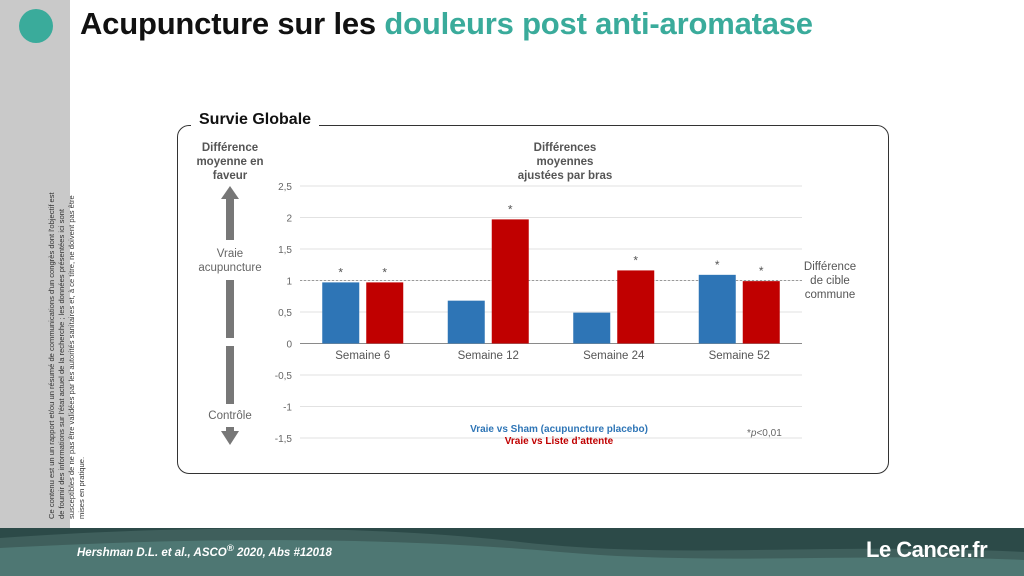  What do you see at coordinates (36, 26) in the screenshot?
I see `title-dot` at bounding box center [36, 26].